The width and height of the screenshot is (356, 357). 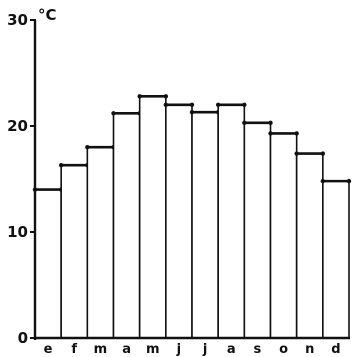 I want to click on y-tick-label-1: 0, so click(x=23, y=338).